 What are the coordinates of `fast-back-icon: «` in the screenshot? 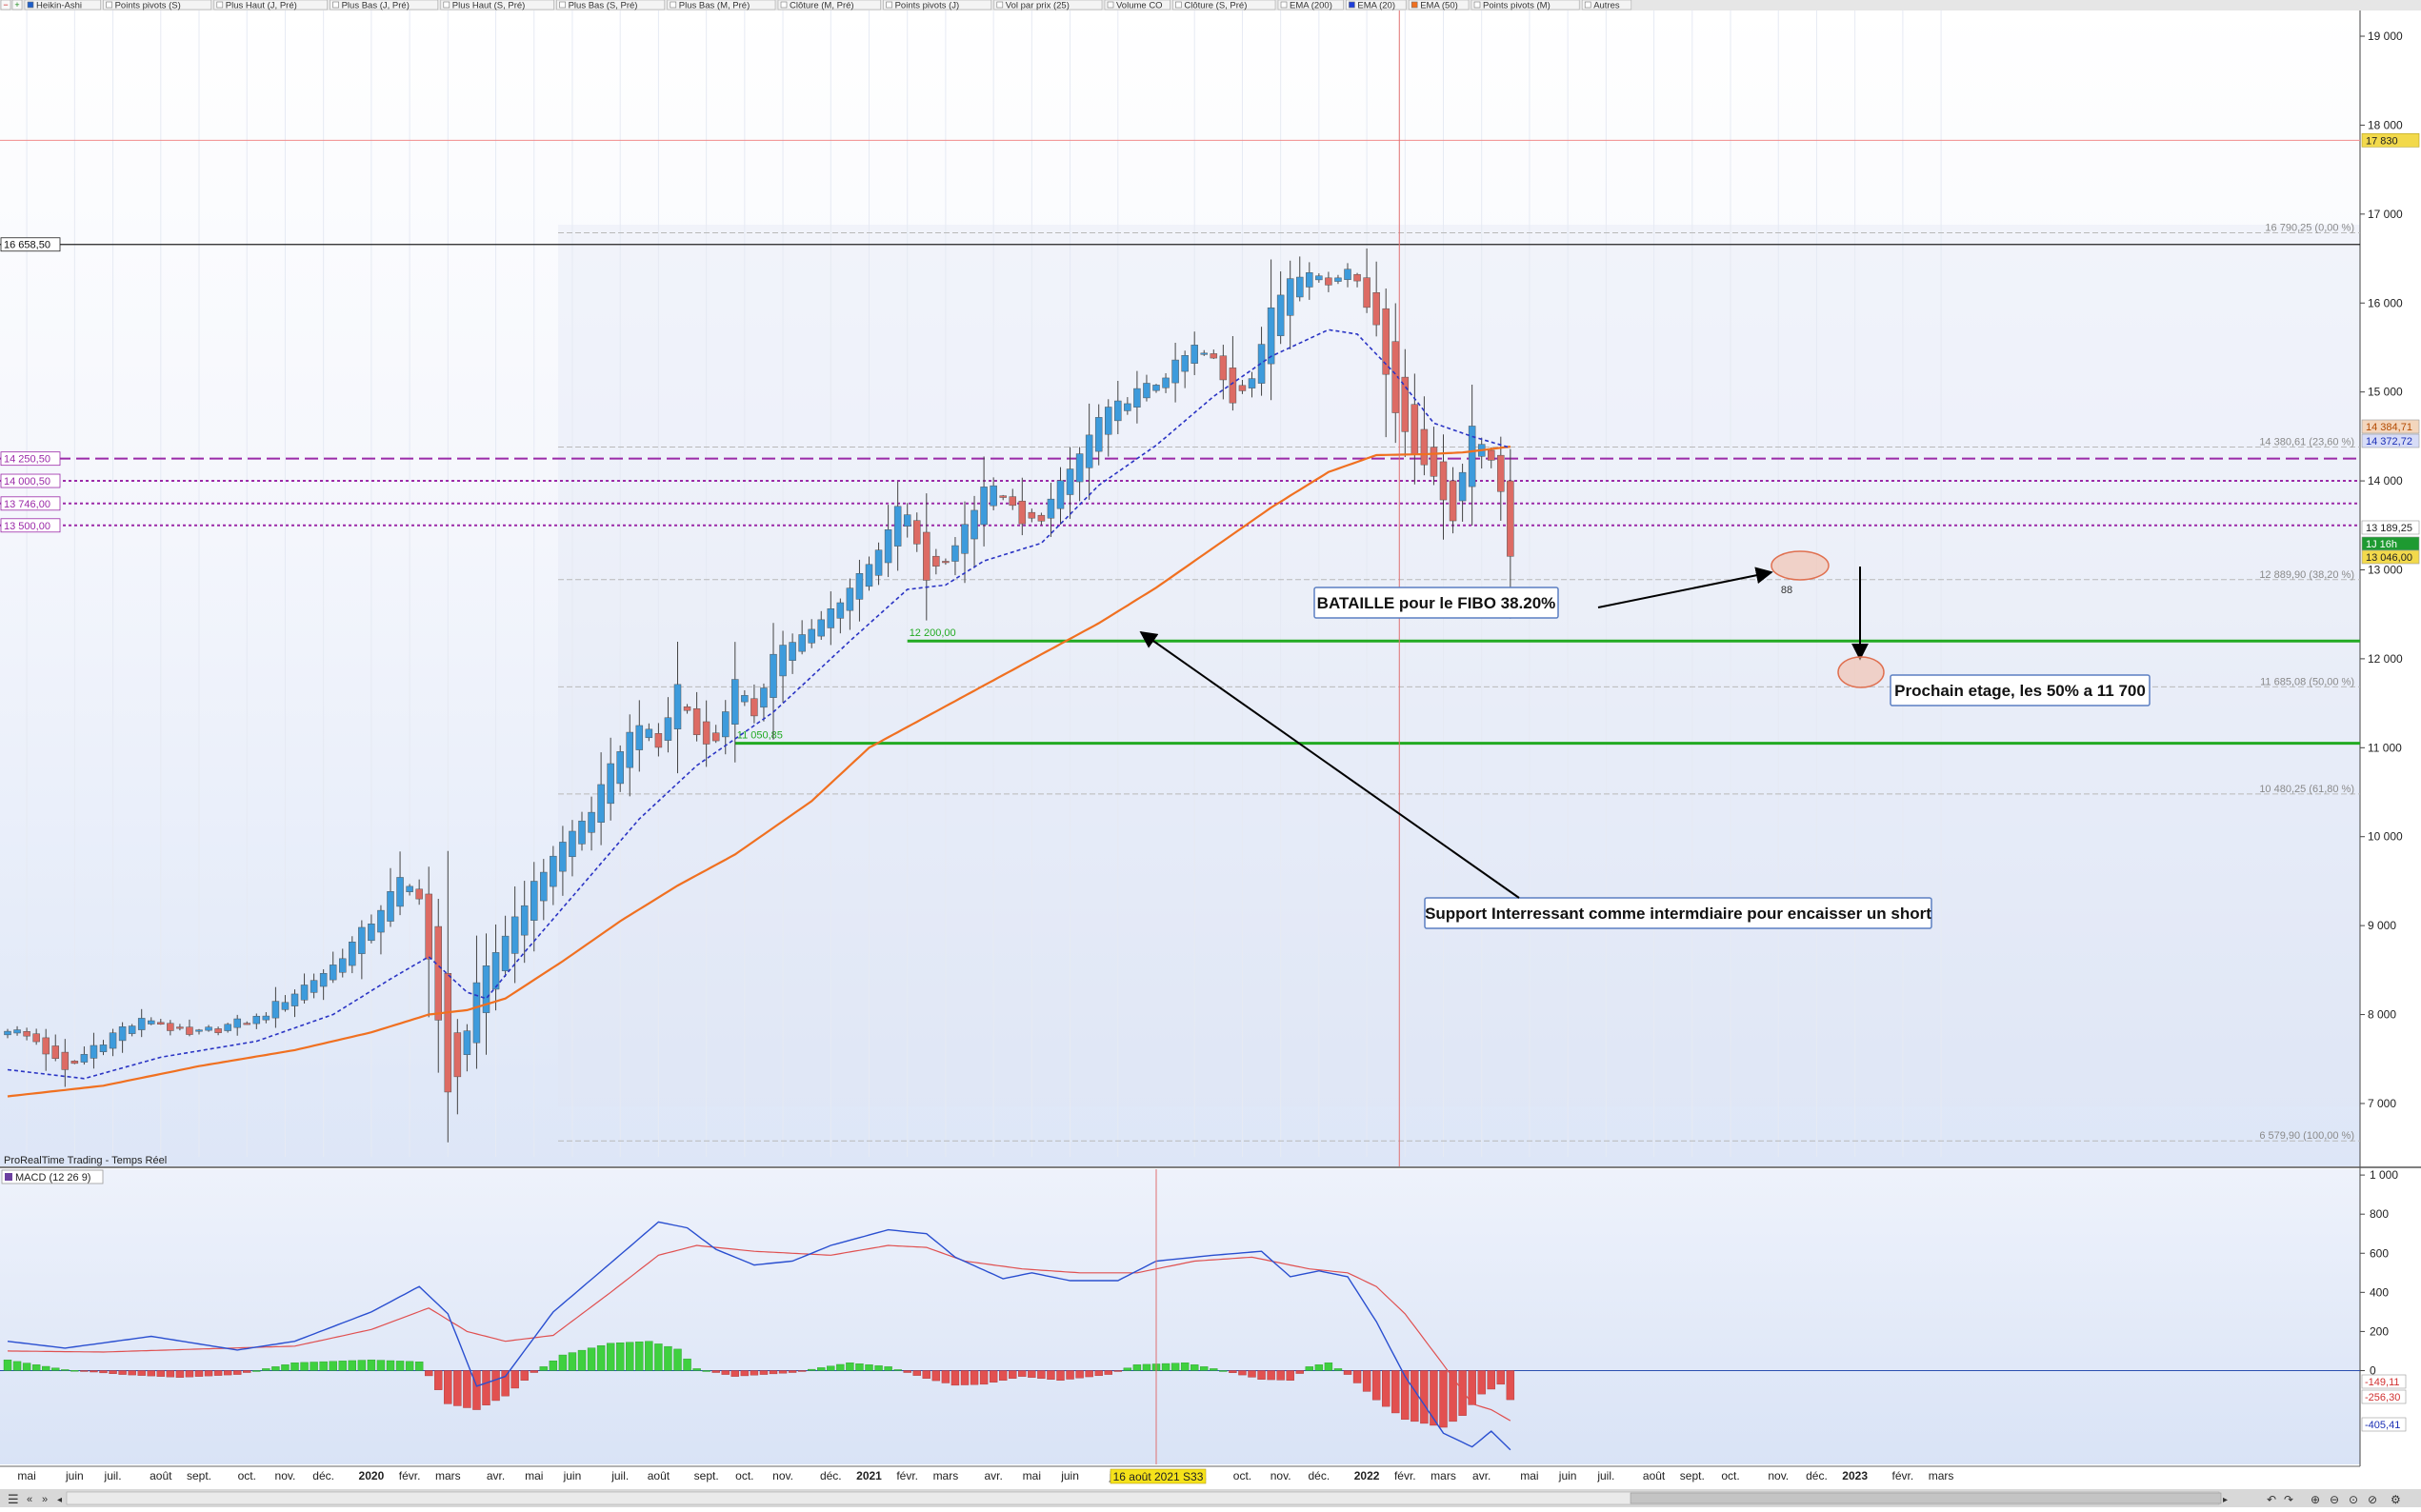 It's located at (29, 1499).